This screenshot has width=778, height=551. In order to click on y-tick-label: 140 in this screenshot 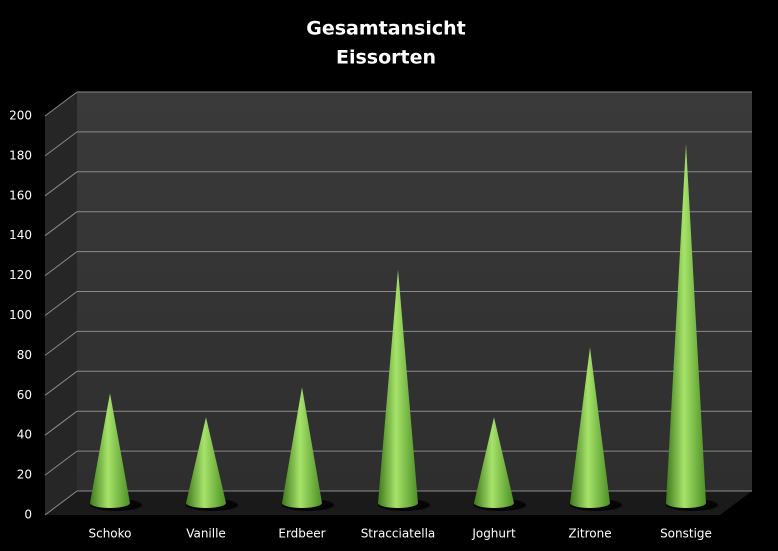, I will do `click(20, 235)`.